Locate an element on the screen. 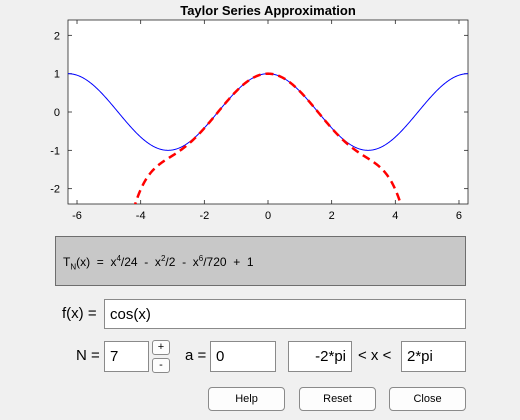  chart-title: Taylor Series Approximation is located at coordinates (268, 10).